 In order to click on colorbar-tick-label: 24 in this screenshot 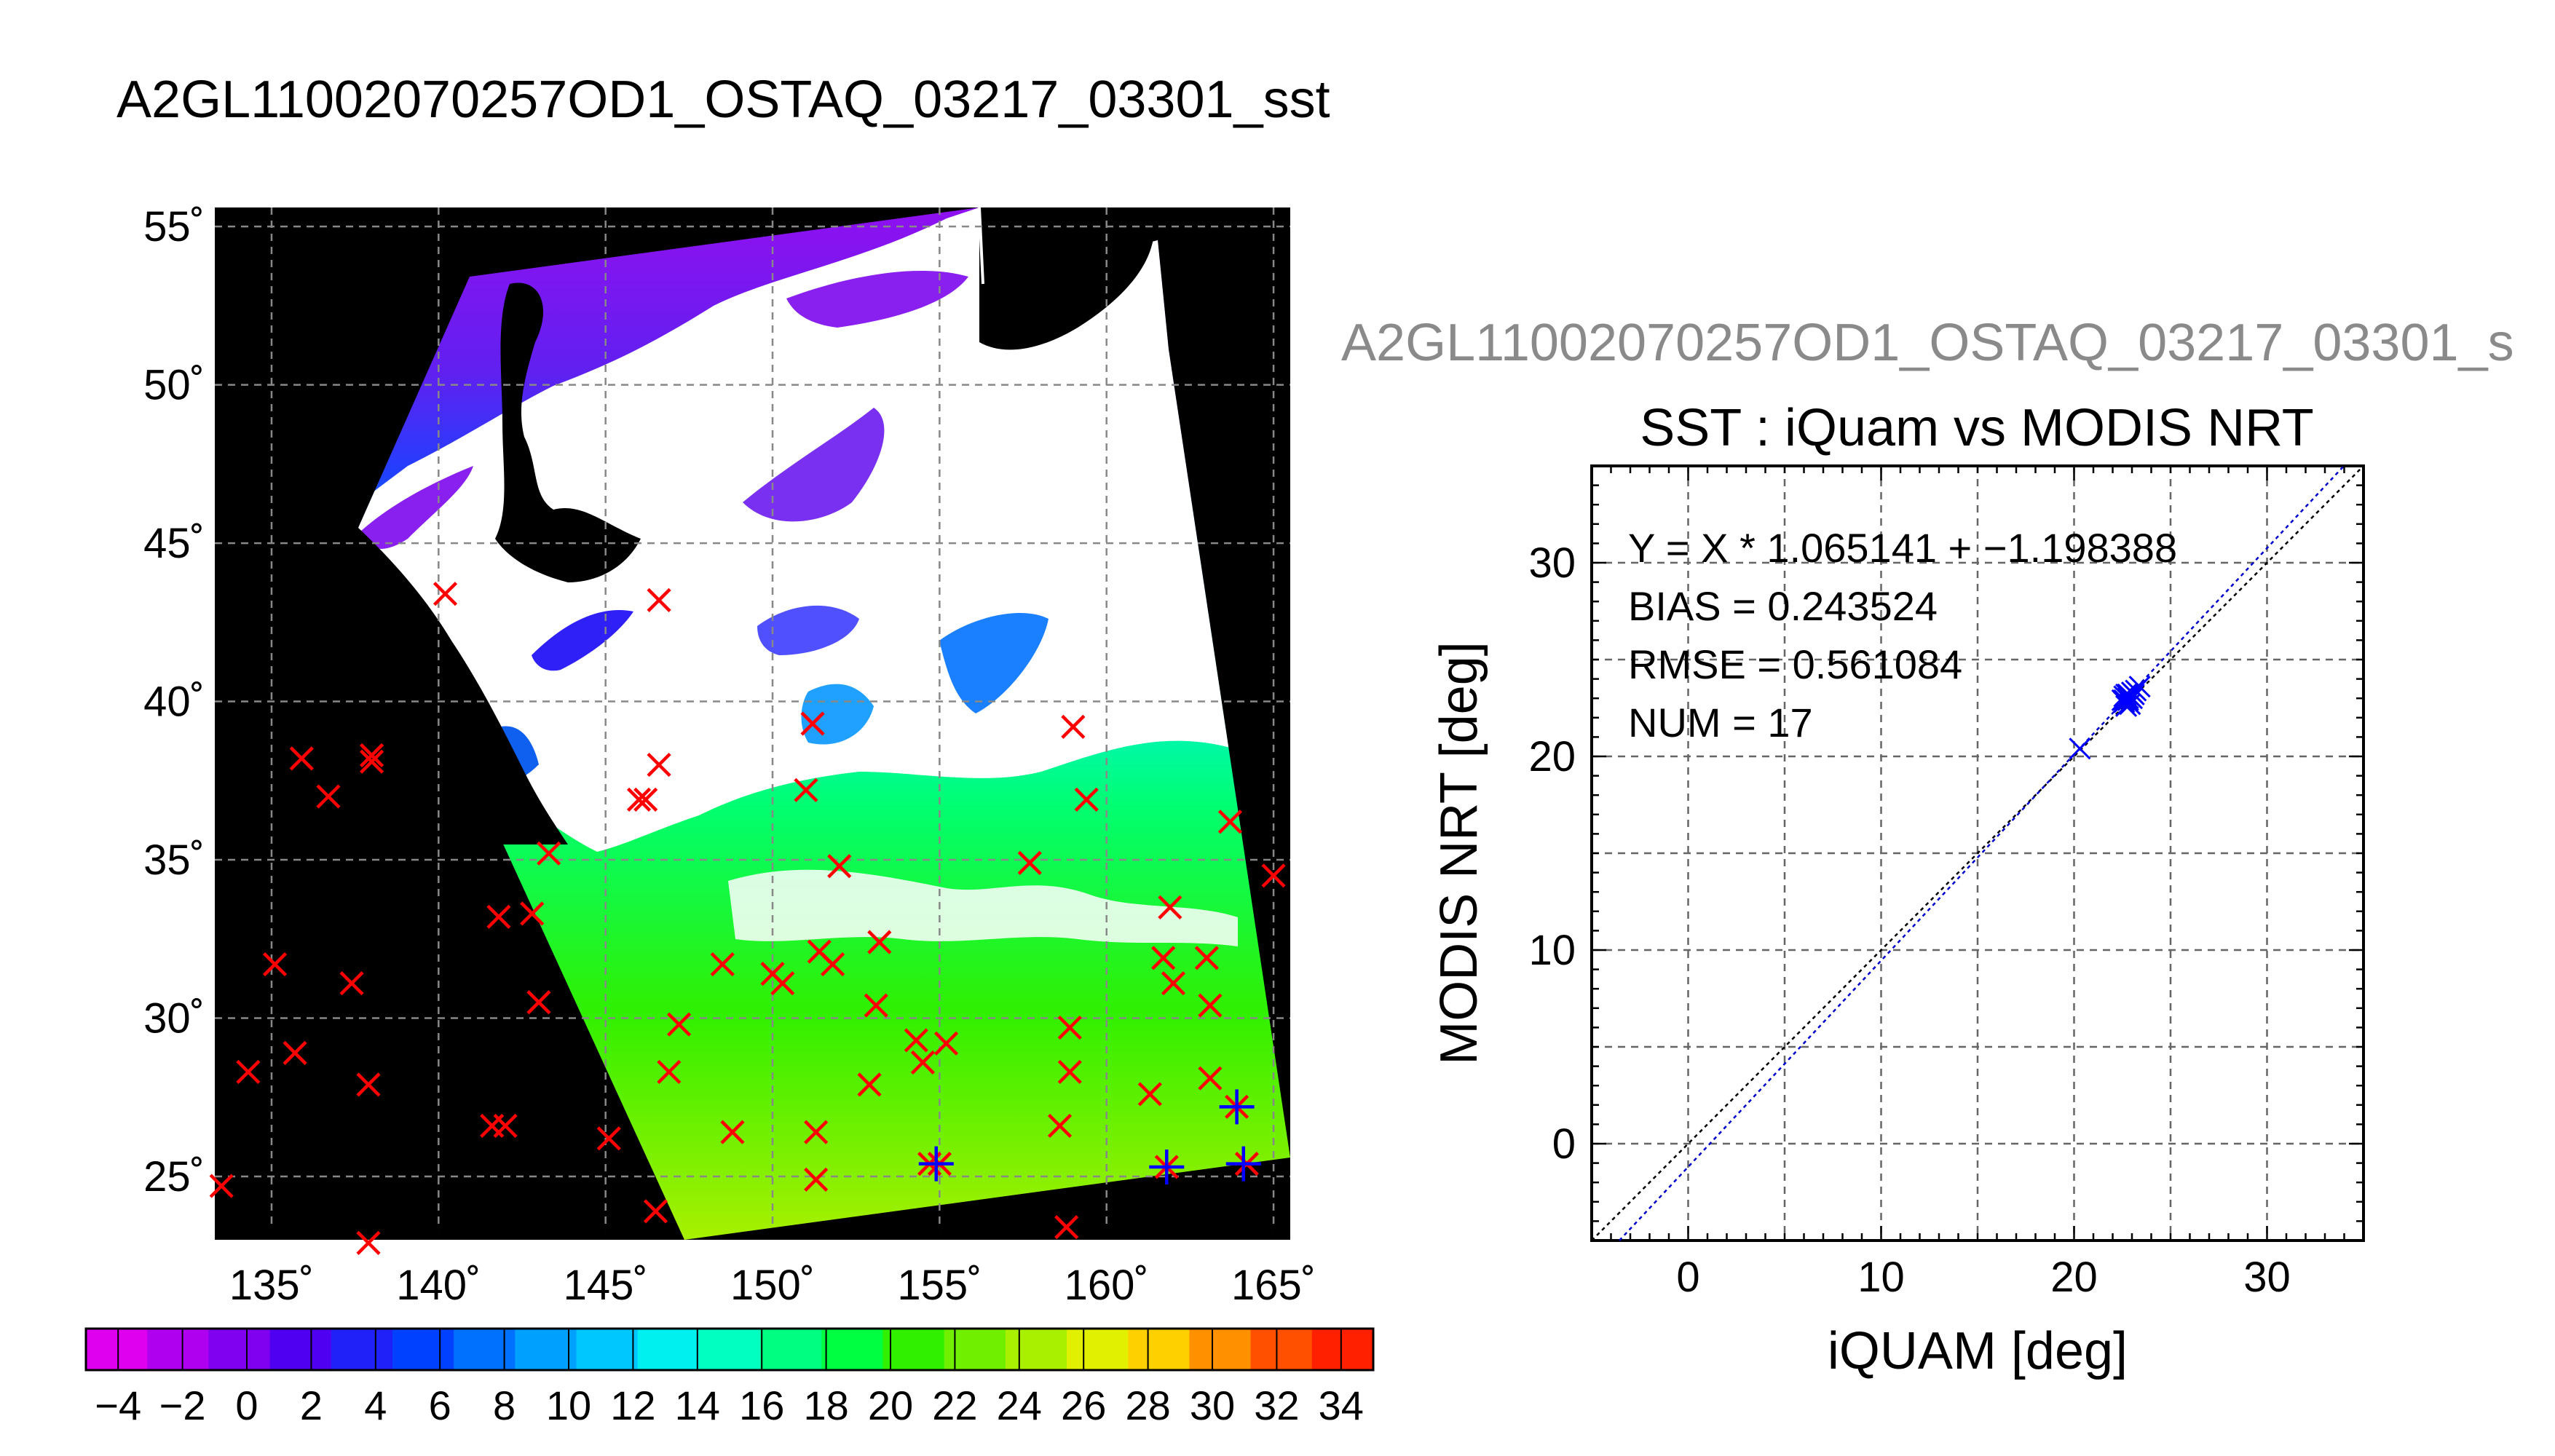, I will do `click(1019, 1405)`.